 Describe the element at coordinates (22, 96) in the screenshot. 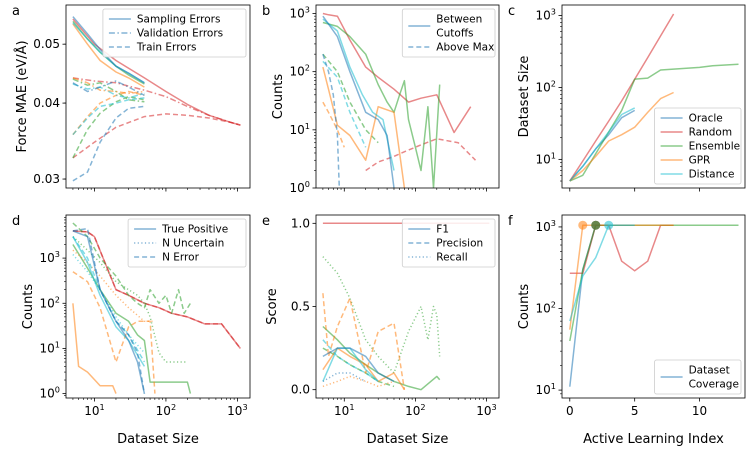

I see `y-axis-label-a: Force MAE (eV/Å)` at that location.